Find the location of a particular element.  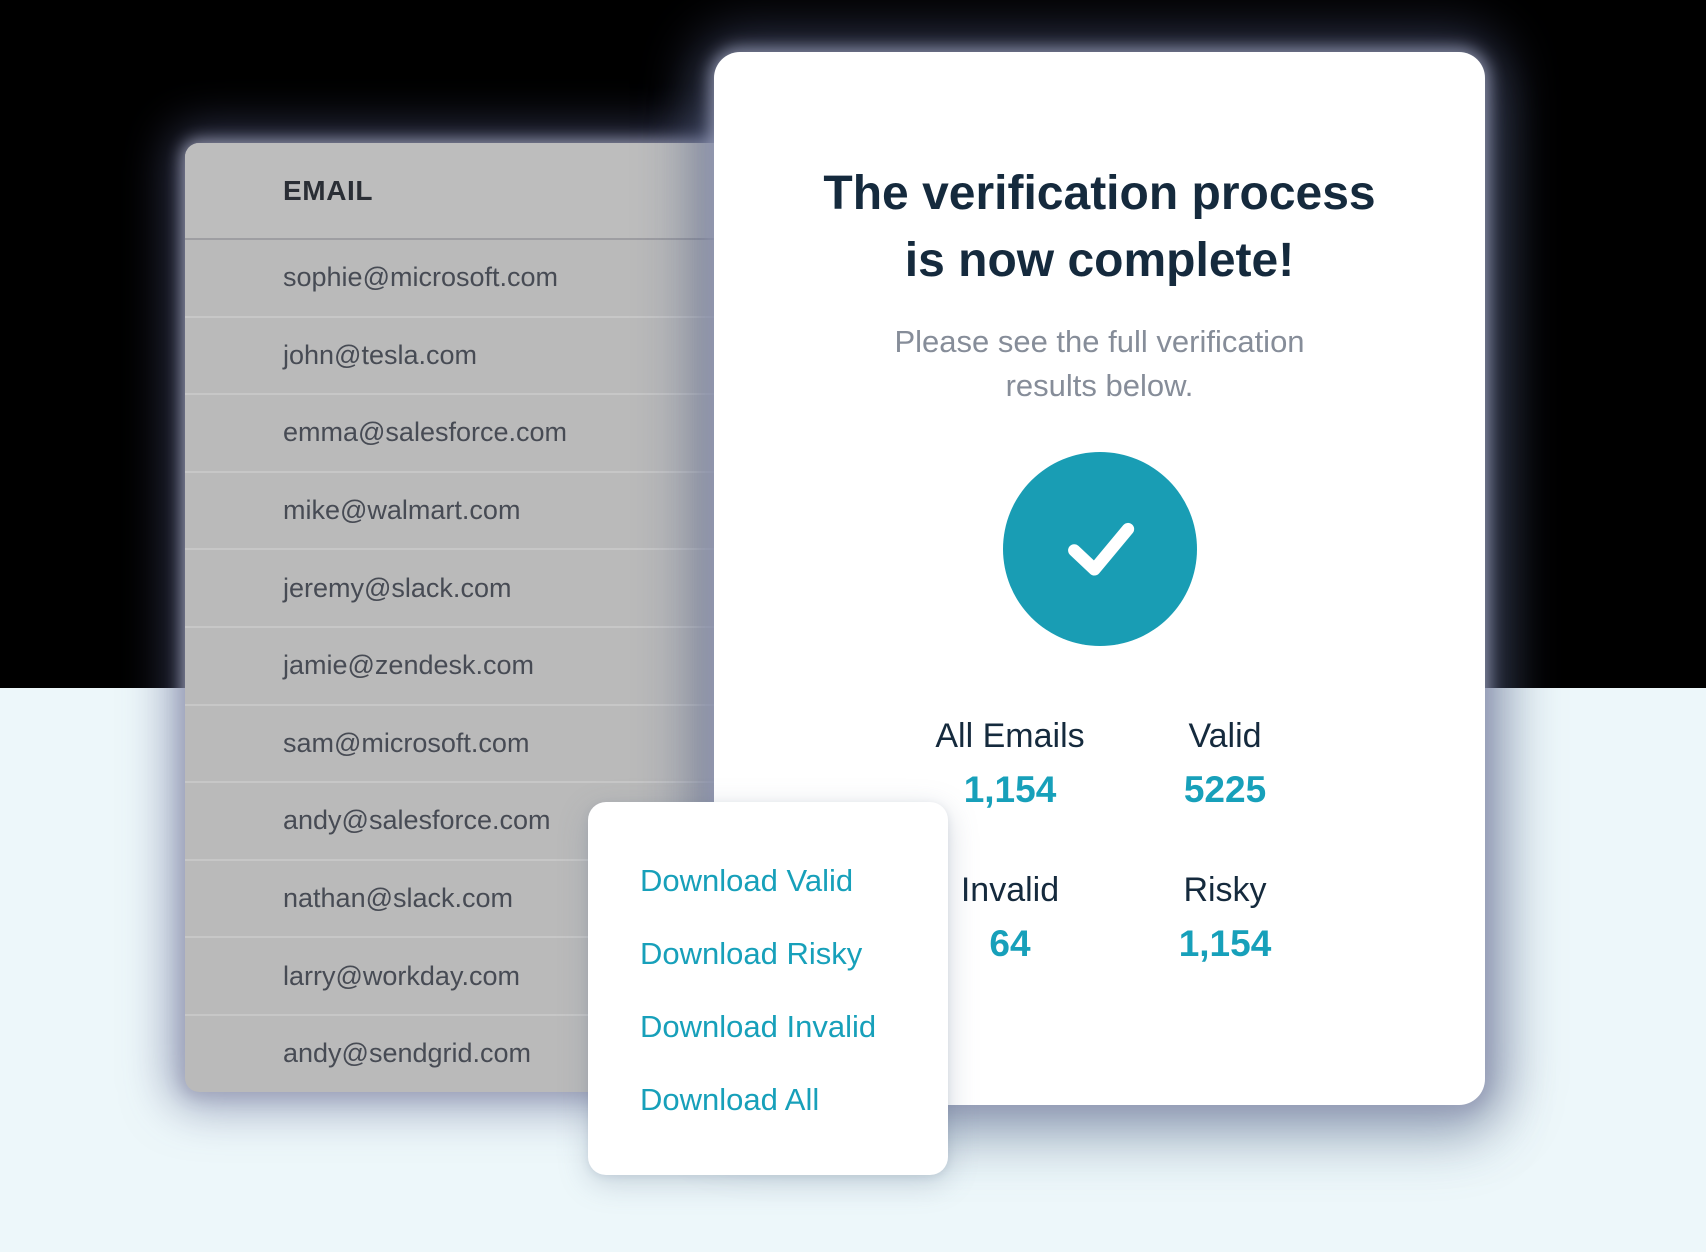

stat-label: Valid is located at coordinates (1225, 736).